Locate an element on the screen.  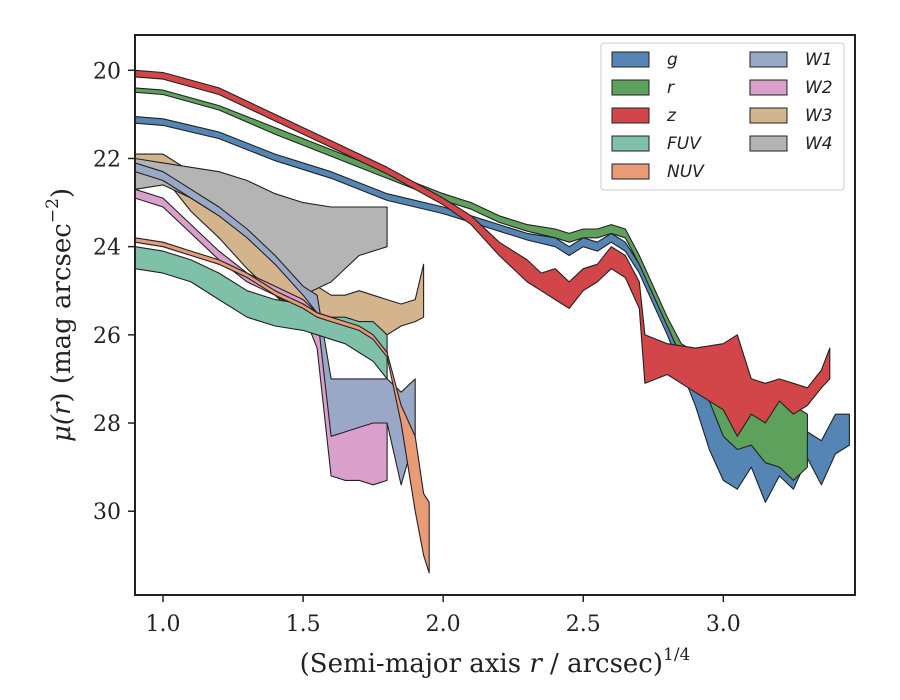
x-axis-label-var: r is located at coordinates (536, 664).